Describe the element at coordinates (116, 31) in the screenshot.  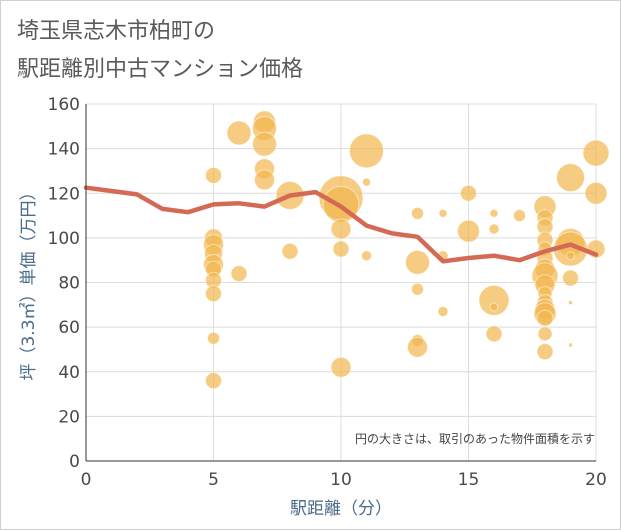
I see `chart-title-line-1: 埼玉県志木市柏町の` at that location.